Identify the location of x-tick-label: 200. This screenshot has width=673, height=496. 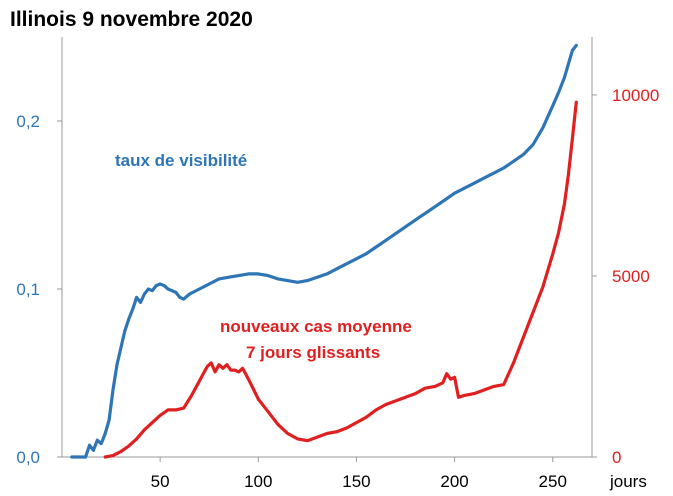
(454, 481).